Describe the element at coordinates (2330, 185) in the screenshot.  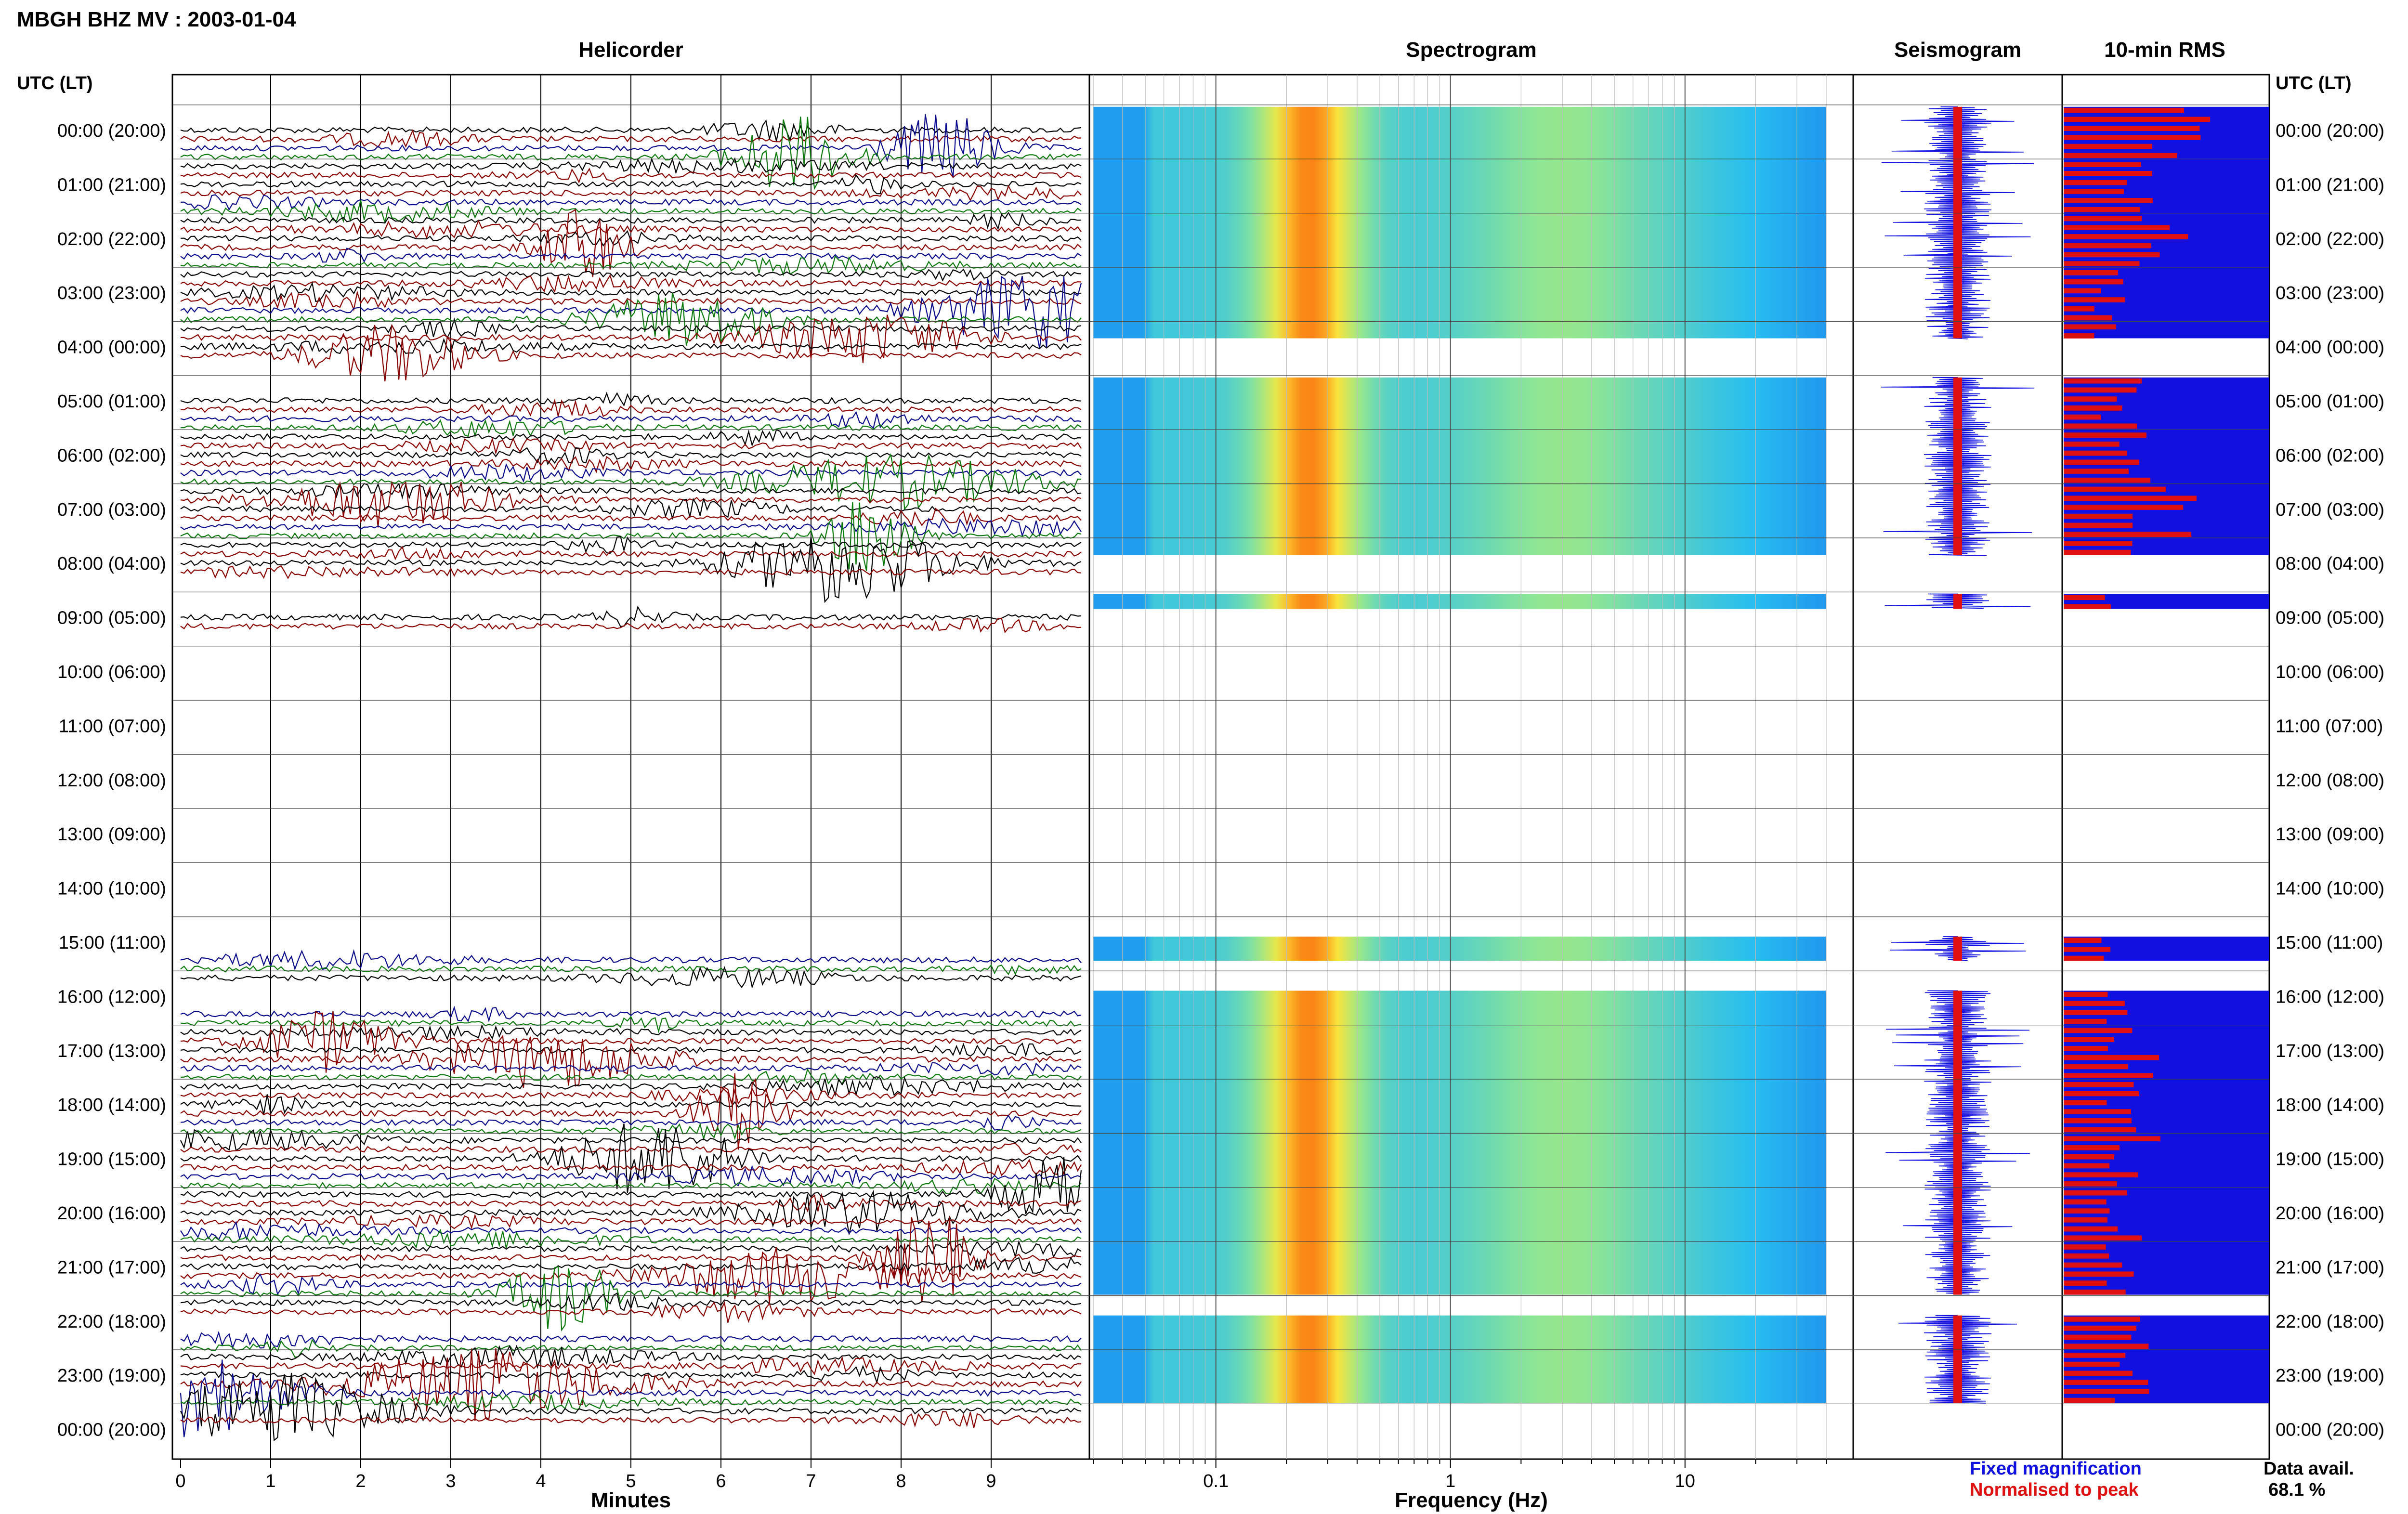
I see `hour-label-right: 01:00 (21:00)` at that location.